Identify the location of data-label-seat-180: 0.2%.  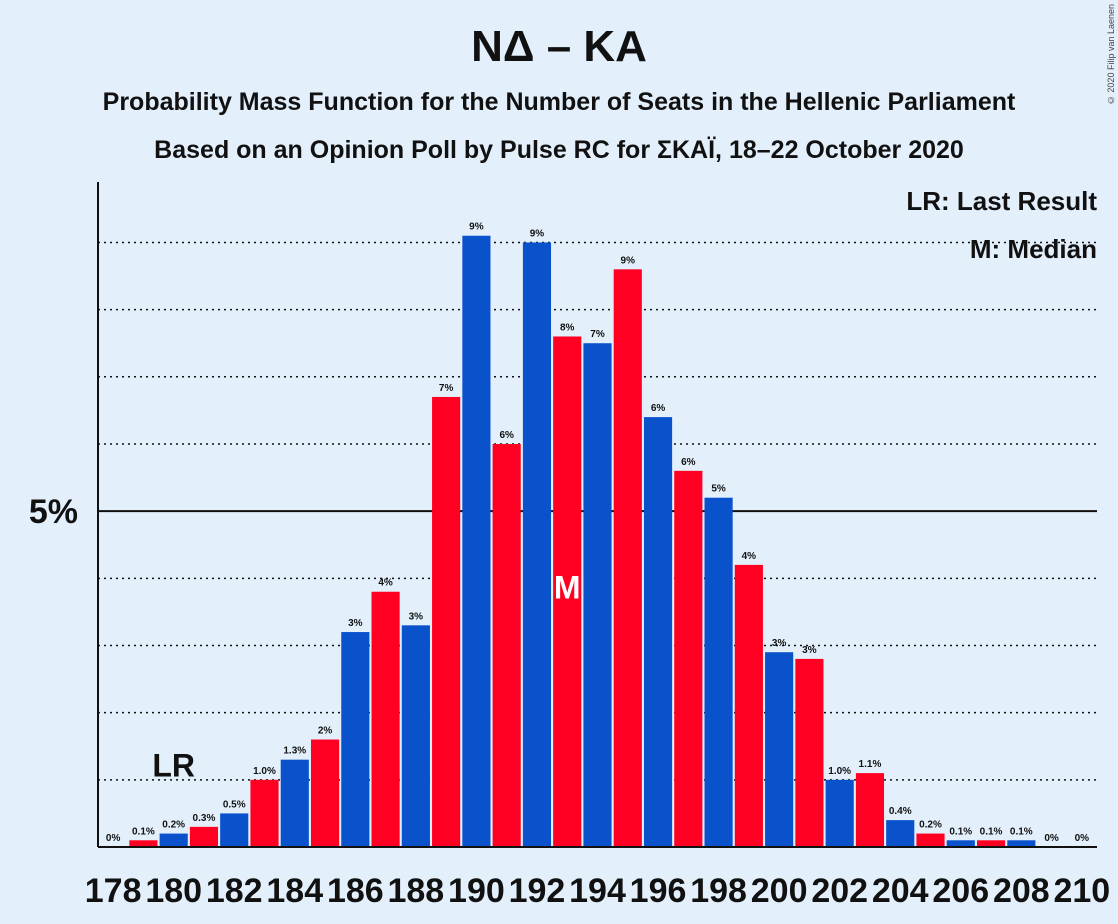
(173, 825).